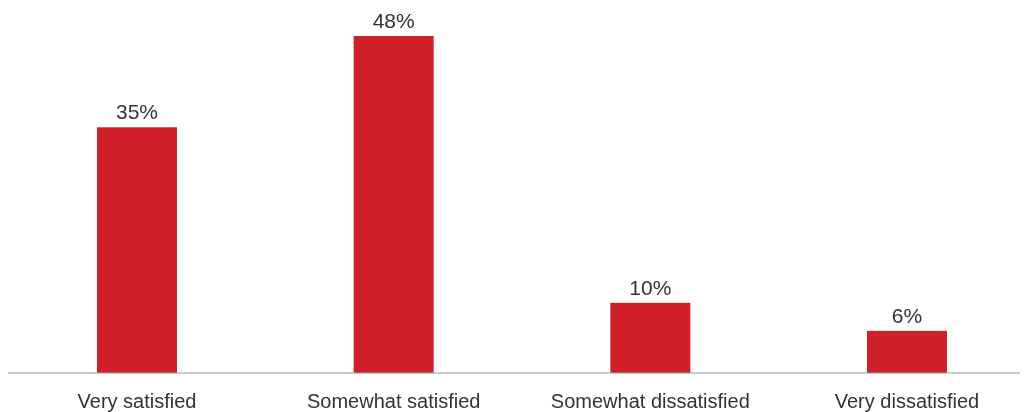 This screenshot has width=1028, height=412. What do you see at coordinates (907, 315) in the screenshot?
I see `data-label: 6%` at bounding box center [907, 315].